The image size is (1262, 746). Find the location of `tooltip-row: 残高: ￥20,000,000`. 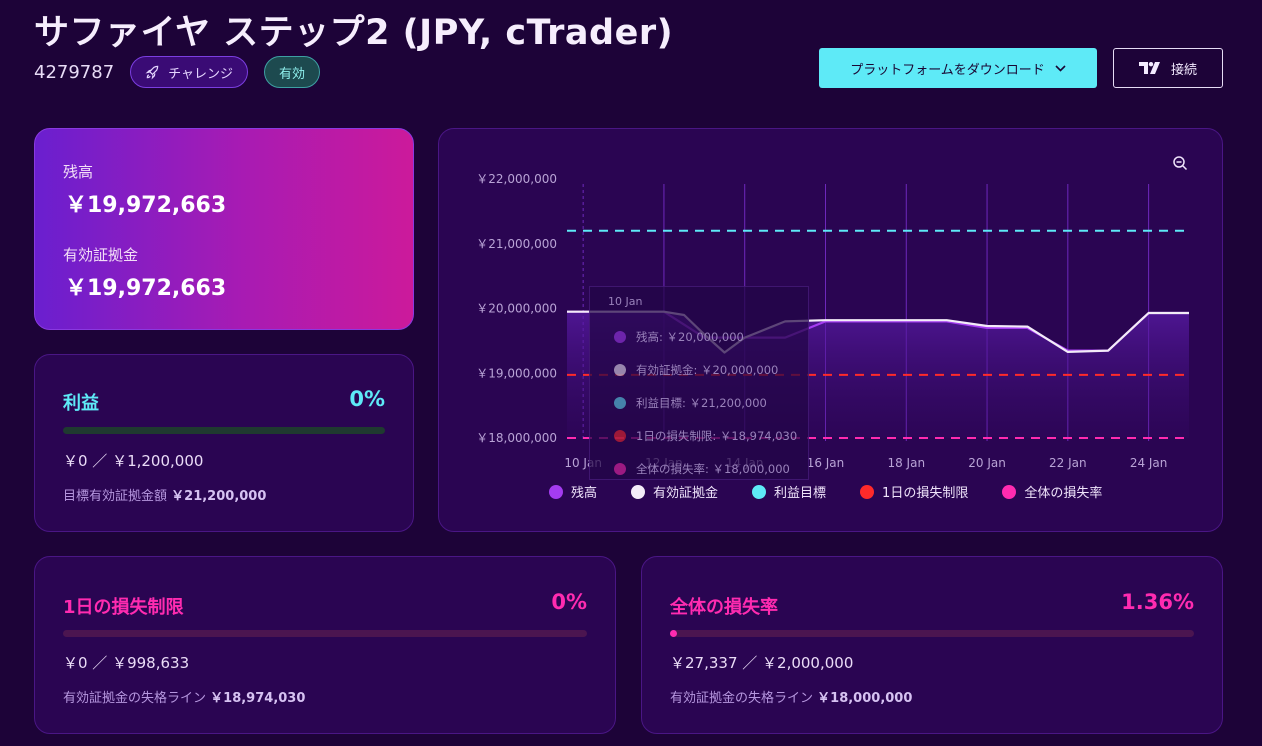

tooltip-row: 残高: ￥20,000,000 is located at coordinates (679, 337).